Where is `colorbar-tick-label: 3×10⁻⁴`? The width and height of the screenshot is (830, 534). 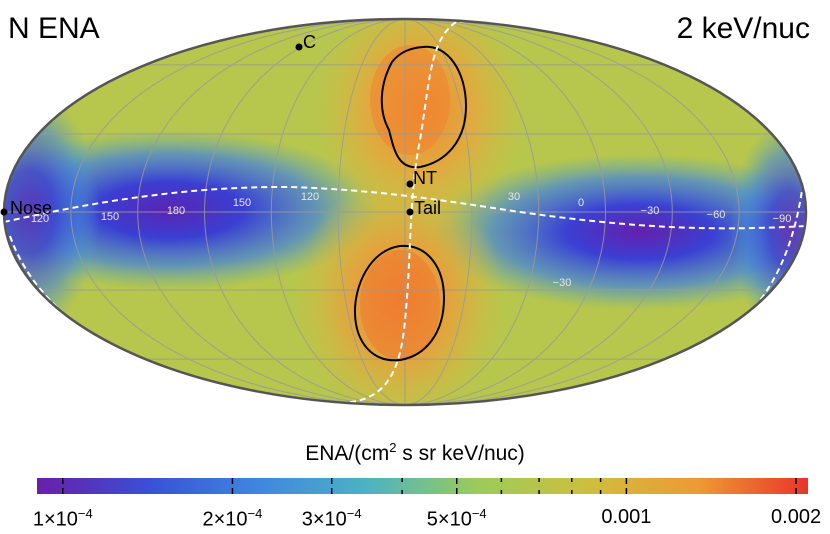
colorbar-tick-label: 3×10⁻⁴ is located at coordinates (331, 518).